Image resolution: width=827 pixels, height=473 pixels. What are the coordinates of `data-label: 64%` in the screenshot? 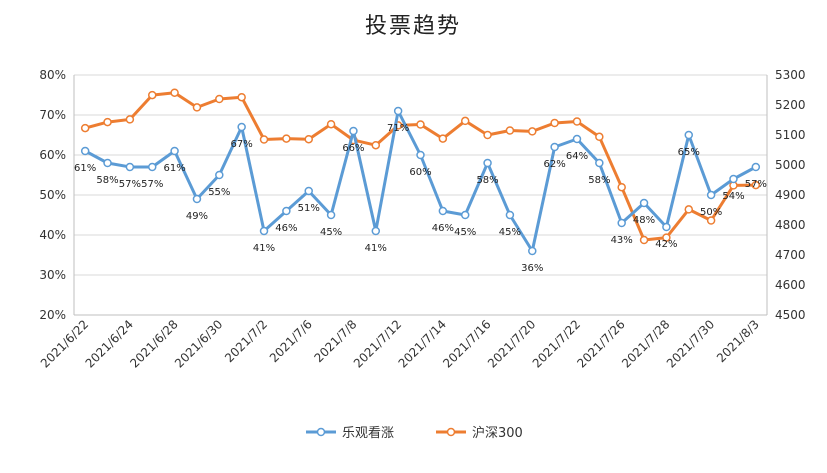 It's located at (577, 156).